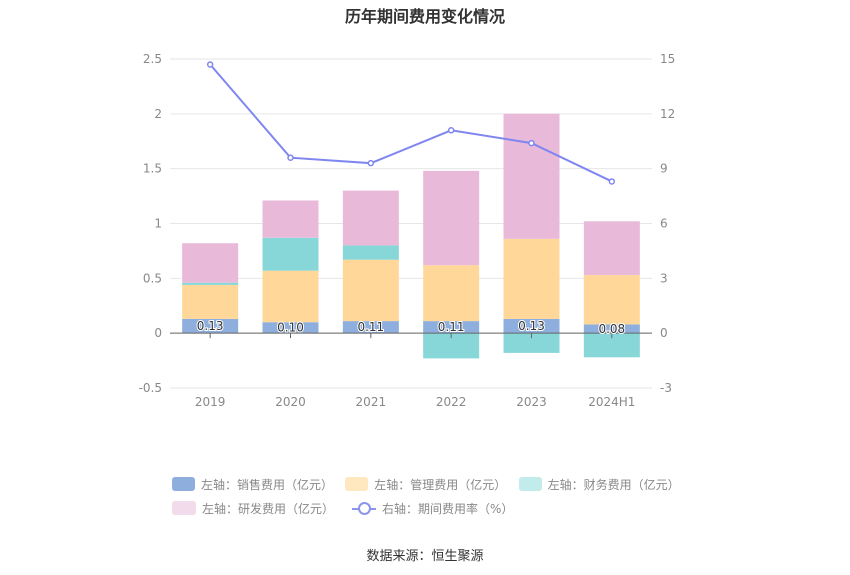 This screenshot has width=850, height=575. What do you see at coordinates (451, 402) in the screenshot?
I see `x-tick-label: 2022` at bounding box center [451, 402].